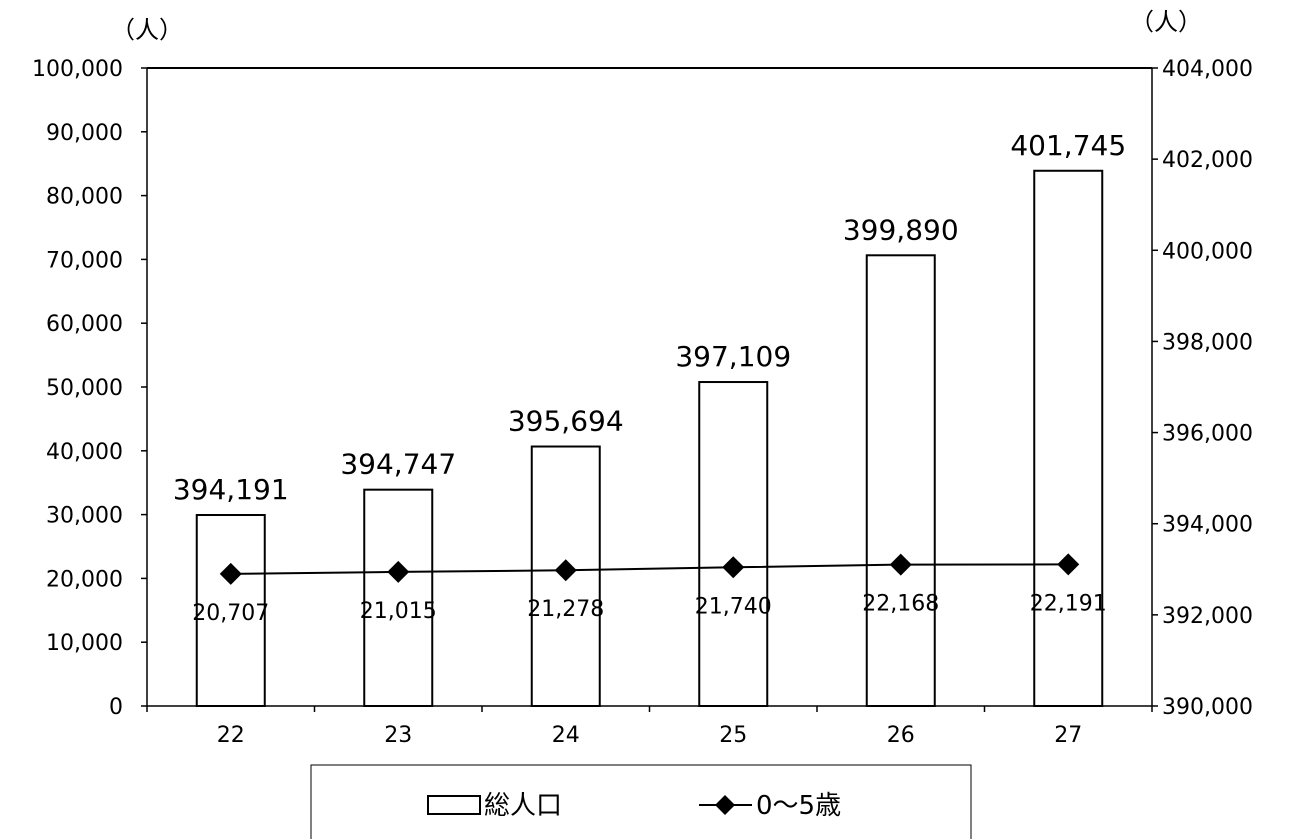 The image size is (1295, 839). I want to click on left-tick-label: 100,000, so click(77, 69).